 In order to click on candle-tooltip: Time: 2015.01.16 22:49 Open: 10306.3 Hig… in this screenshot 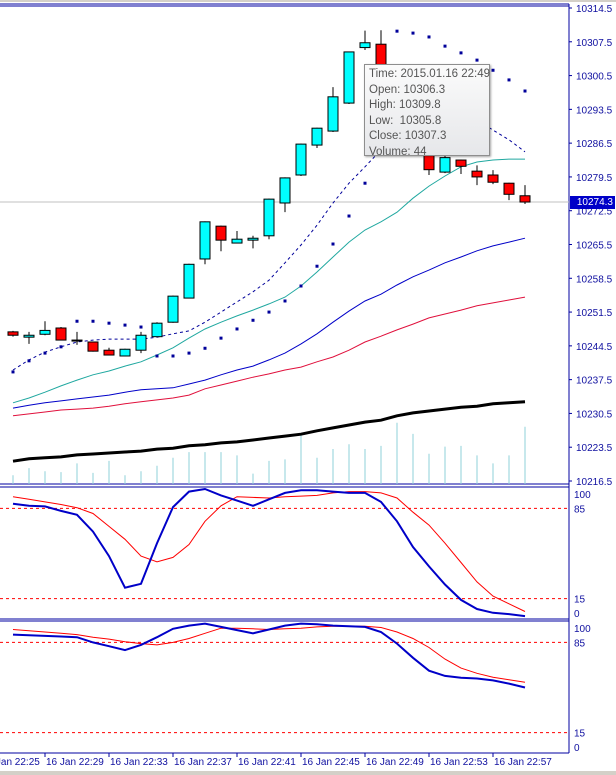, I will do `click(427, 111)`.